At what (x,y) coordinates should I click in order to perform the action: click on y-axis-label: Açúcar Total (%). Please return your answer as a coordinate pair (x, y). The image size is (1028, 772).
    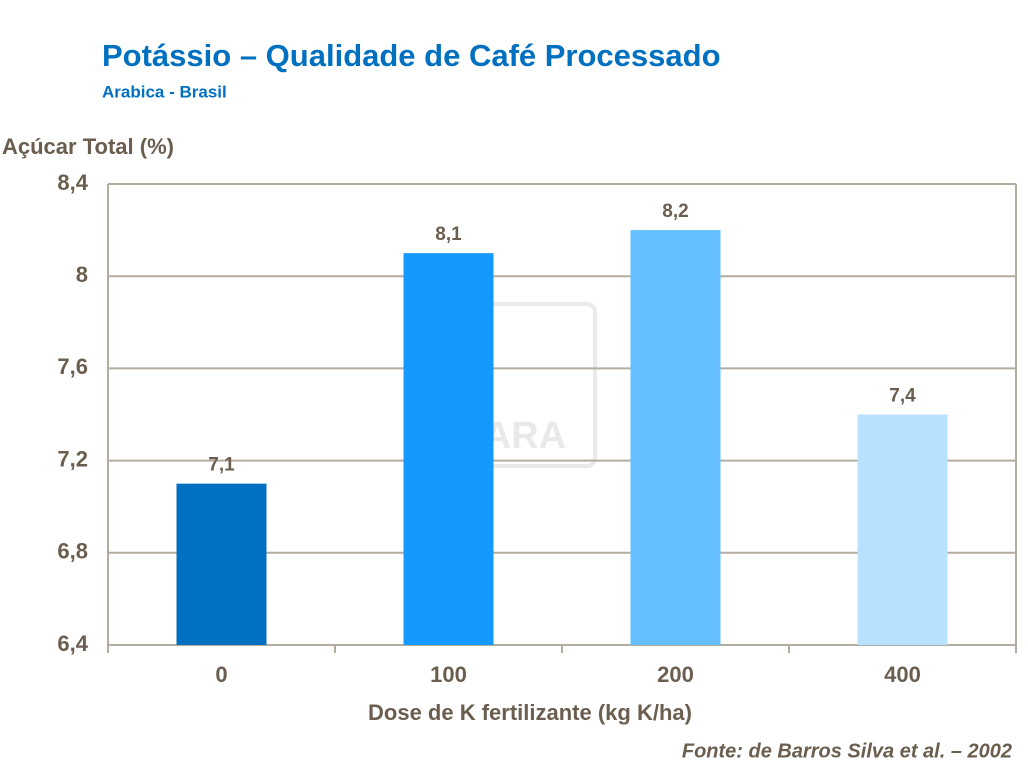
    Looking at the image, I should click on (88, 146).